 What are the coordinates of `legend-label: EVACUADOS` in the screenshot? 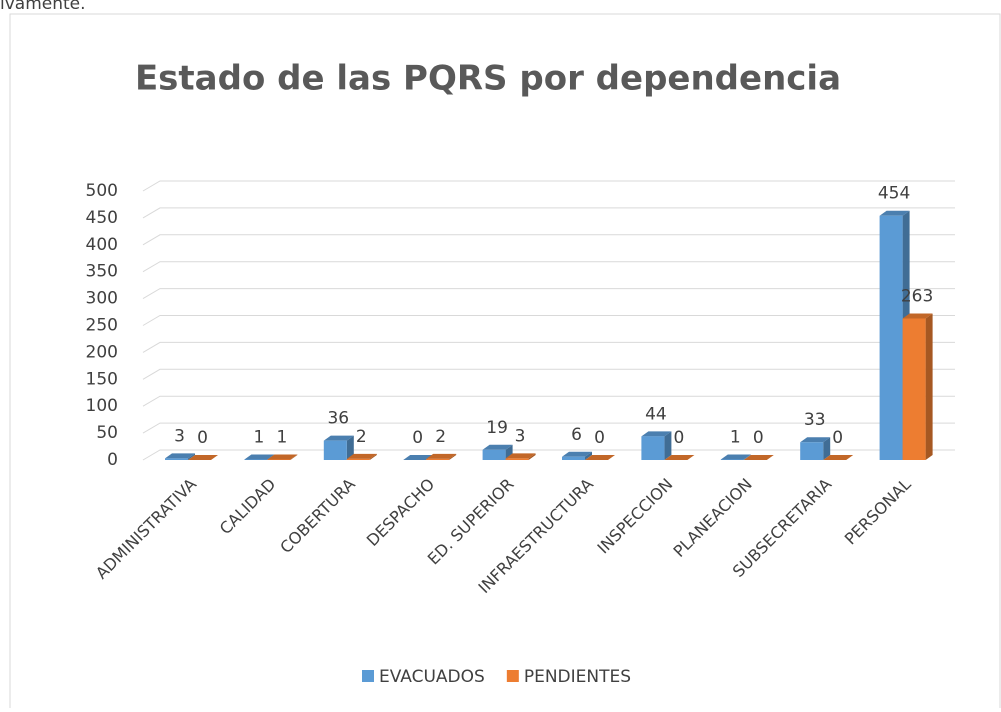 It's located at (432, 677).